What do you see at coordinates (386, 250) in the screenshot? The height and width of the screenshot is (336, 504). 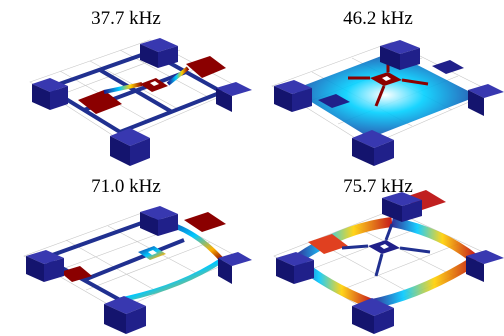 I see `beams` at bounding box center [386, 250].